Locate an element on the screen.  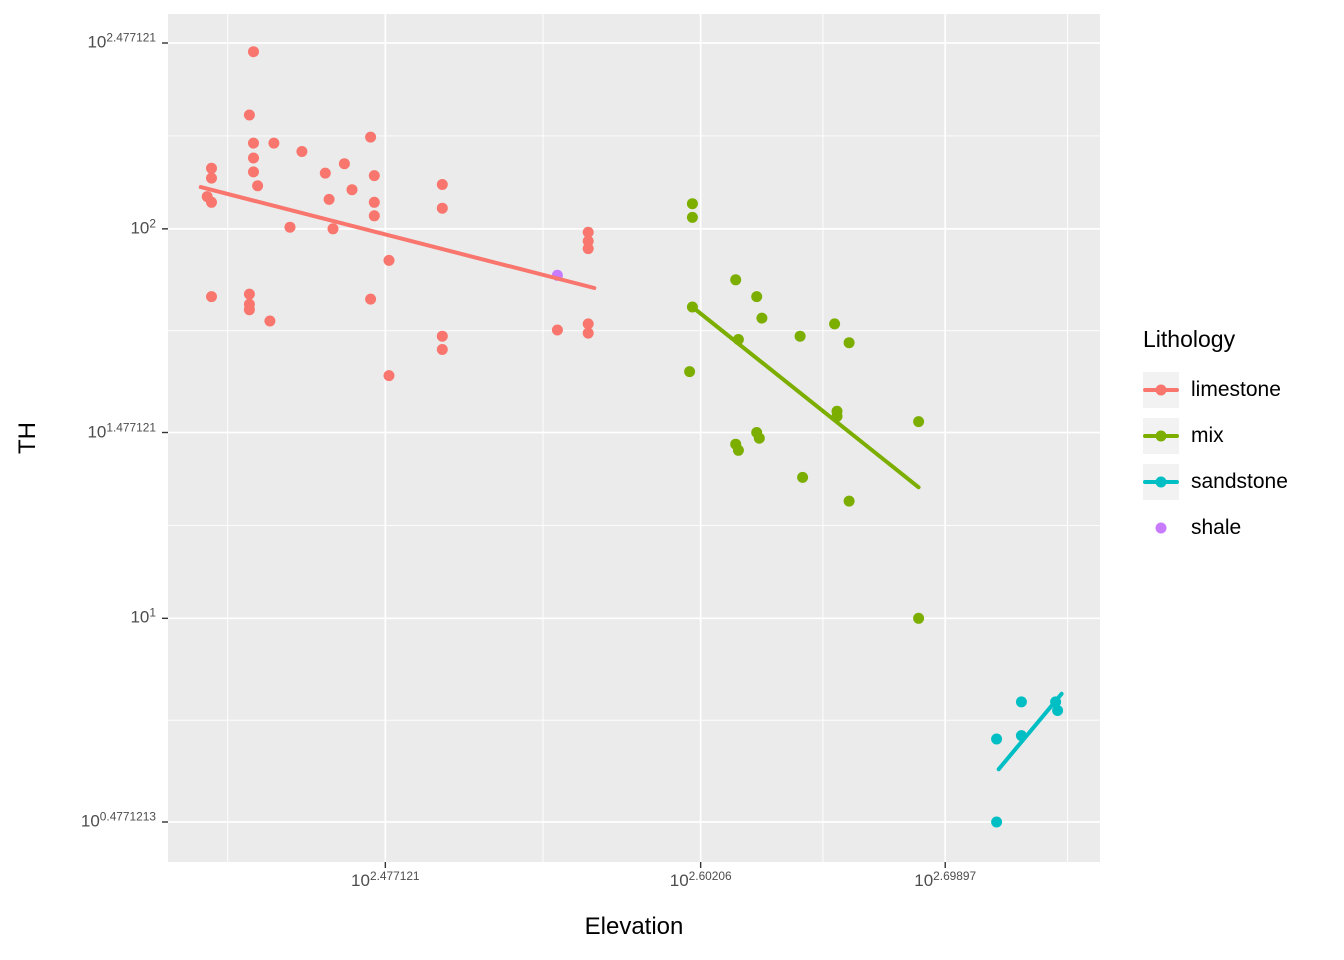
trend-line-limestone is located at coordinates (397, 237).